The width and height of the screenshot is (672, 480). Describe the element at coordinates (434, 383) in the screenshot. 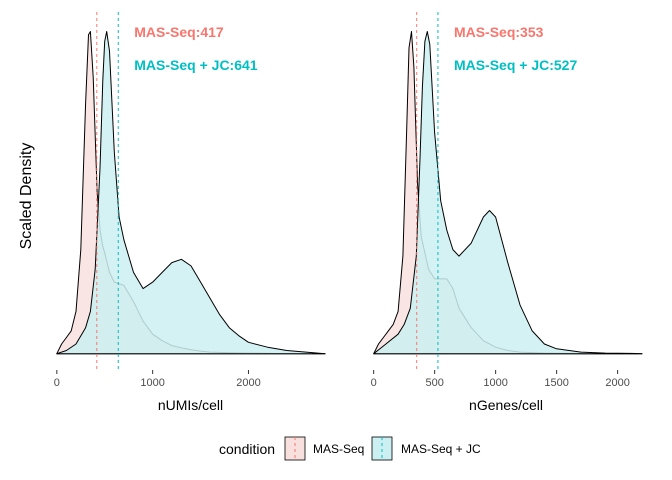

I see `x-tick-label: 500` at that location.